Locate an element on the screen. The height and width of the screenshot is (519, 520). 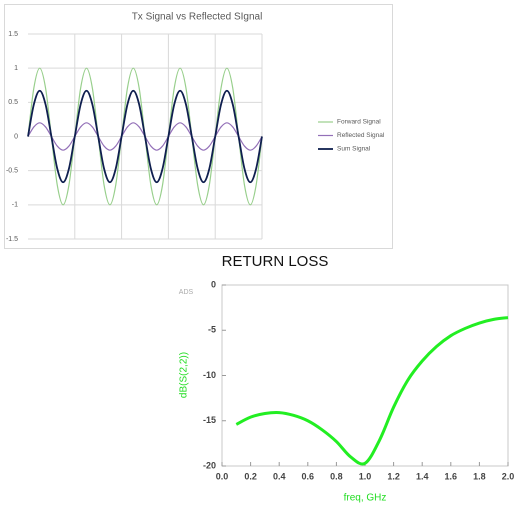
x-tick-label: 0.8 is located at coordinates (336, 476).